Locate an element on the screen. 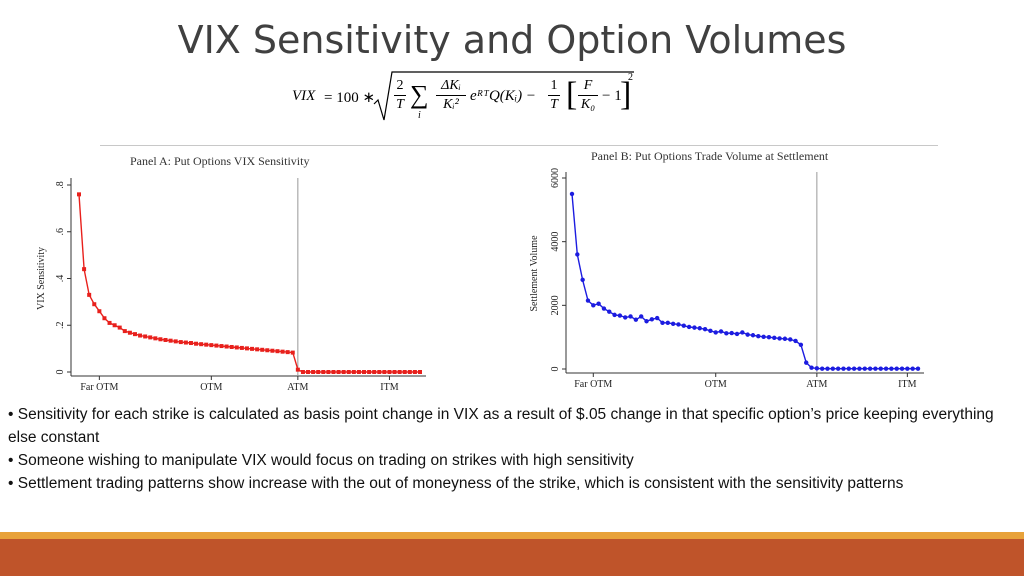  footer-band is located at coordinates (512, 557).